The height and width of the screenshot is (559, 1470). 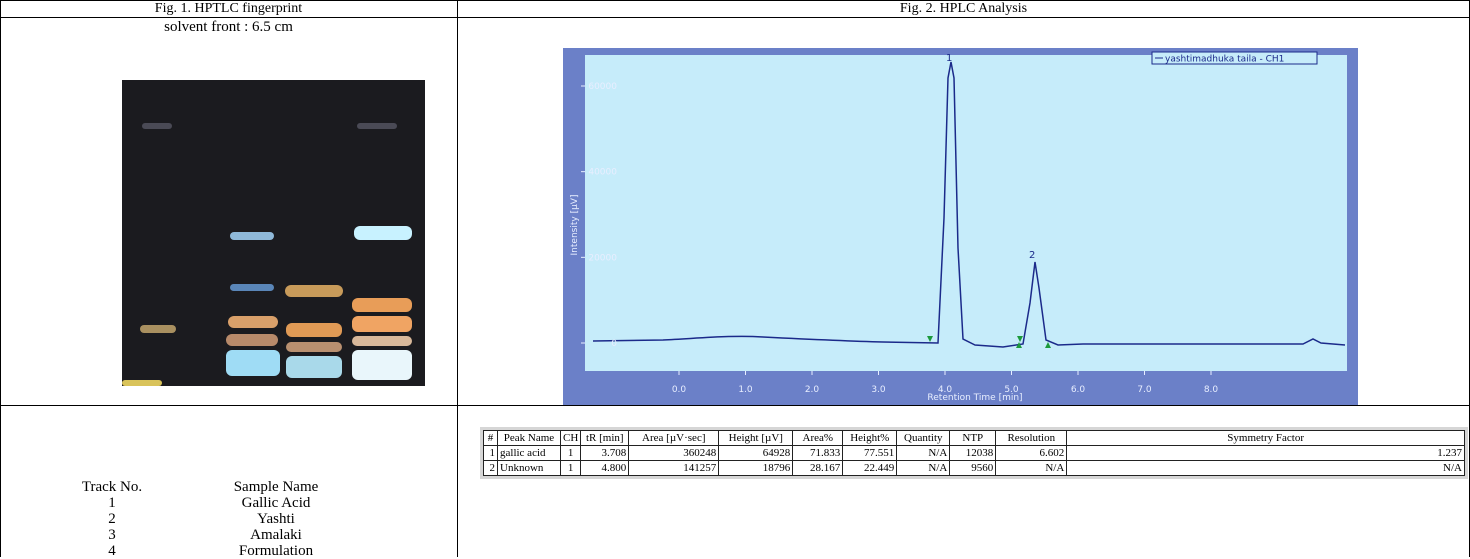 I want to click on x-axis-label: Retention Time [min], so click(x=974, y=398).